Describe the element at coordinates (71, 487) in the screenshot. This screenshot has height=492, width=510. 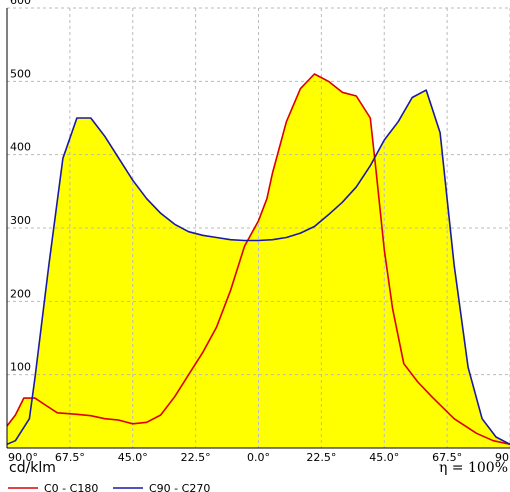
I see `legend-label-1: C0 - C180` at that location.